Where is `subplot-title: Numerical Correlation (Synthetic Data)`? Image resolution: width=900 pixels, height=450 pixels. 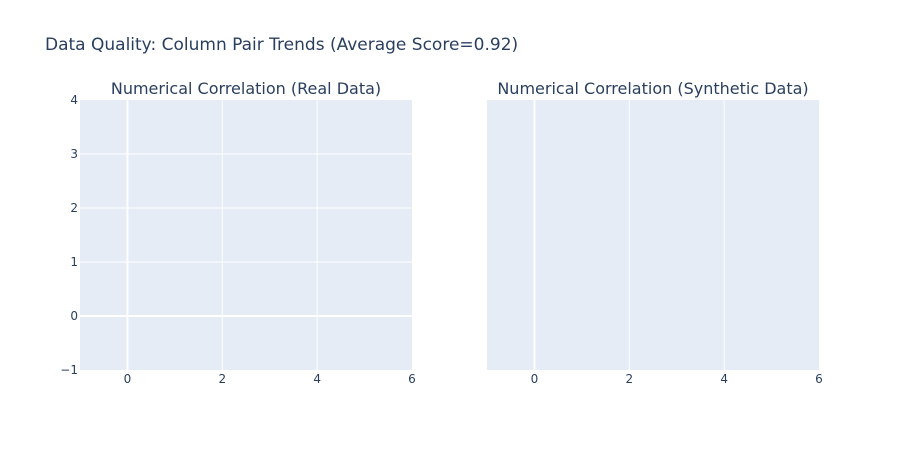
subplot-title: Numerical Correlation (Synthetic Data) is located at coordinates (652, 88).